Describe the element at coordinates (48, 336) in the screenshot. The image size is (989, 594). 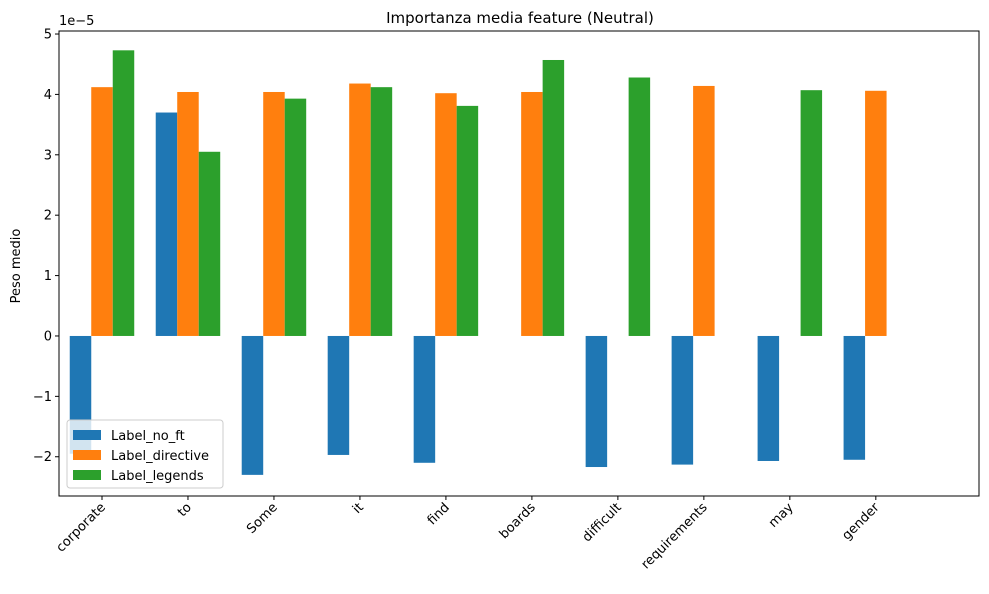
I see `y-tick-label: 0` at that location.